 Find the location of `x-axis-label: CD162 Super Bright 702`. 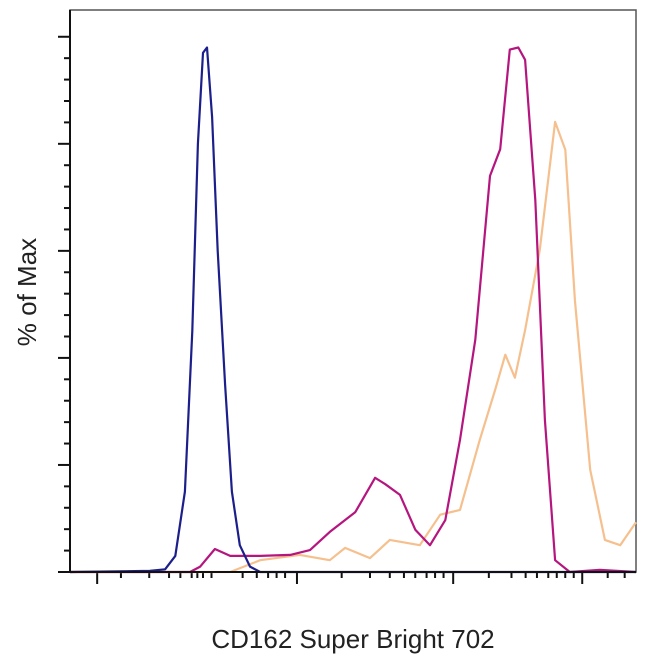

x-axis-label: CD162 Super Bright 702 is located at coordinates (352, 639).